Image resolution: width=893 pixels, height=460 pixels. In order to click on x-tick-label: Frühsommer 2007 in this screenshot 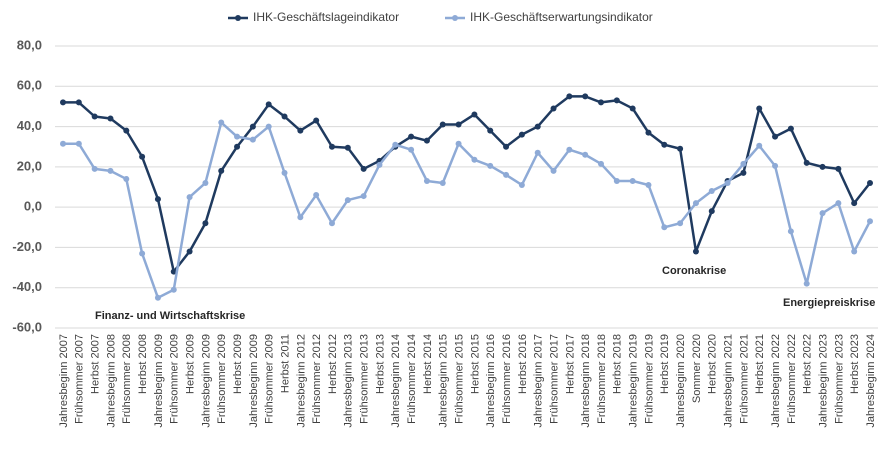, I will do `click(80, 379)`.